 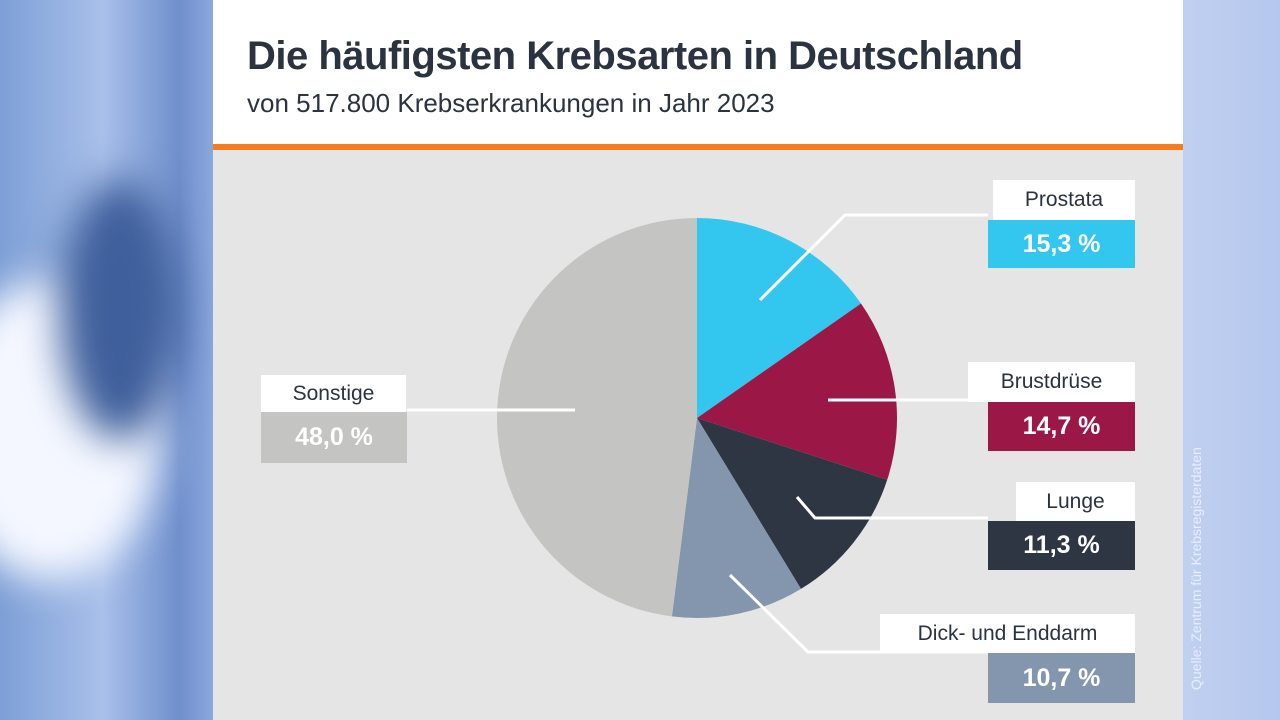 What do you see at coordinates (333, 393) in the screenshot?
I see `label-sonstige: Sonstige` at bounding box center [333, 393].